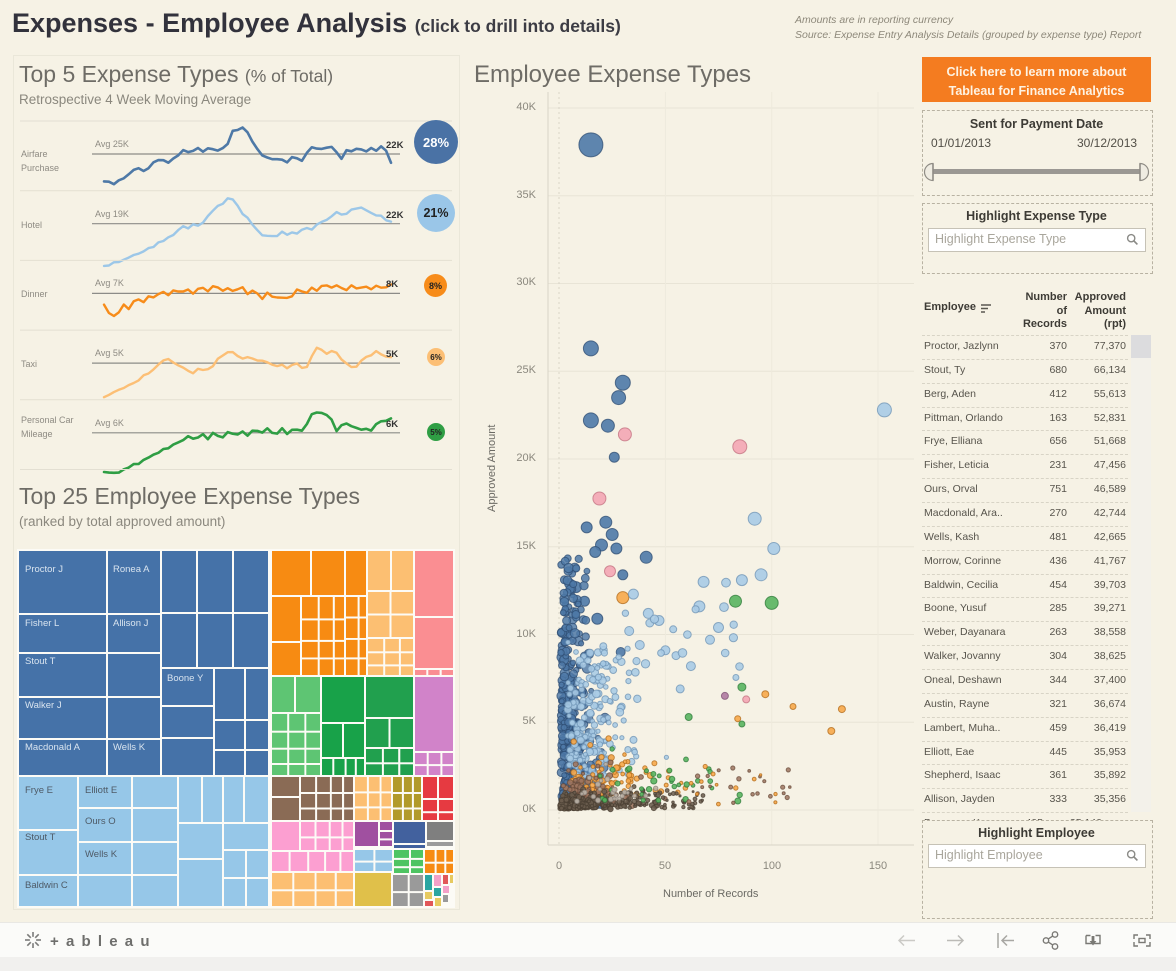 This screenshot has height=971, width=1176. I want to click on svg-text: Macdonald A, so click(53, 747).